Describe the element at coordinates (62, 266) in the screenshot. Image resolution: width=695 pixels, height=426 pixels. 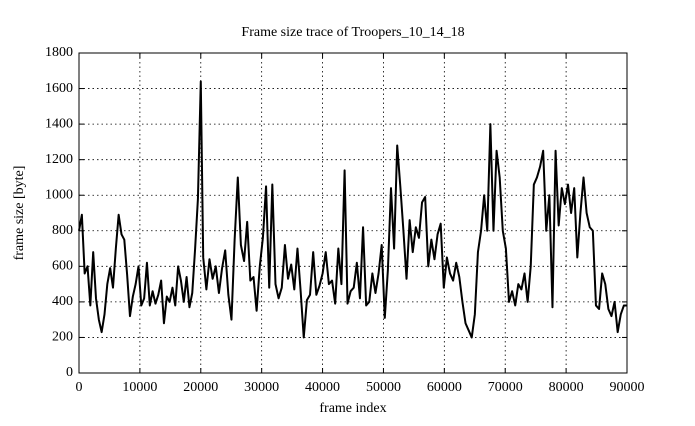
I see `y-tick-label: 600` at that location.